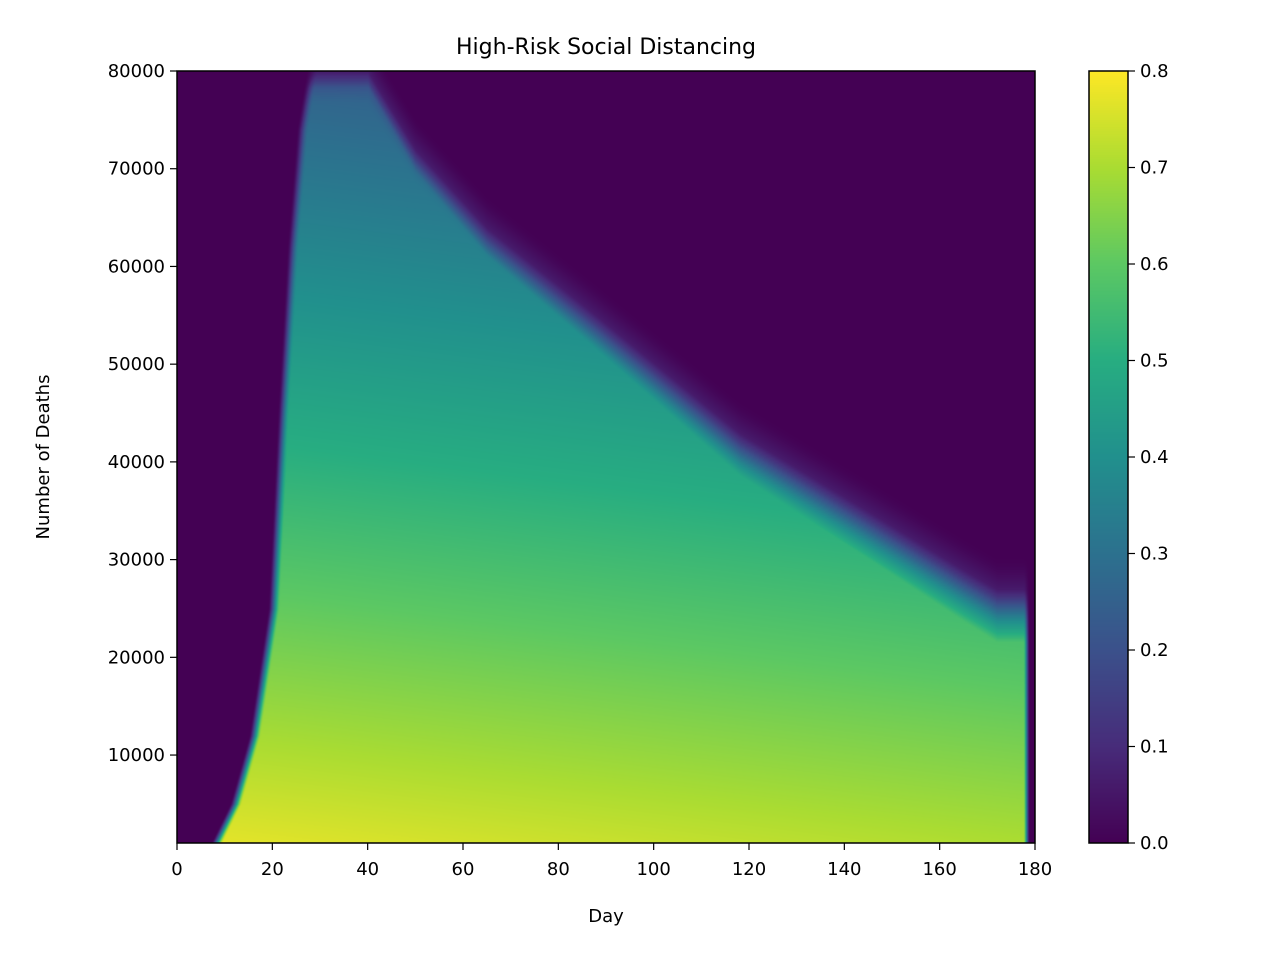  What do you see at coordinates (136, 364) in the screenshot?
I see `y-tick-label: 50000` at bounding box center [136, 364].